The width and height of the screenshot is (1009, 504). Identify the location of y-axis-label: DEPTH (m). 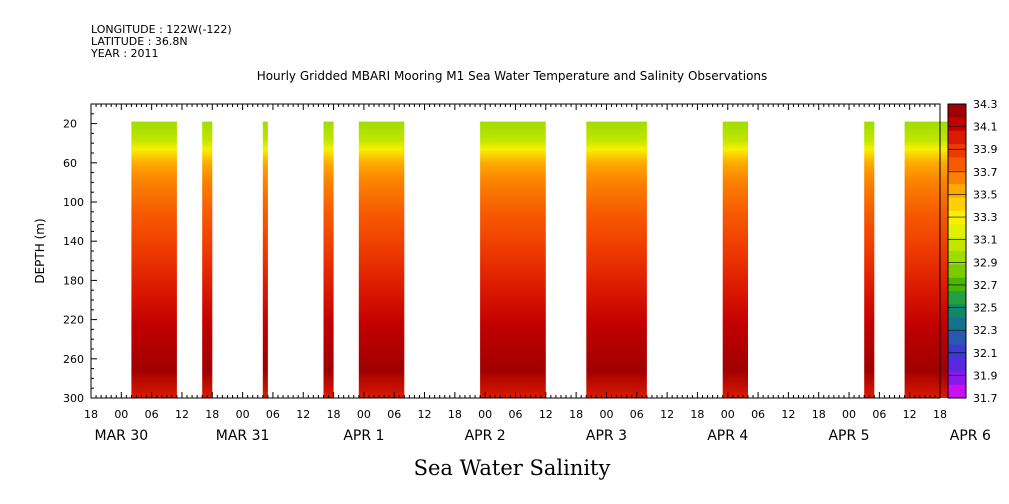
(40, 250).